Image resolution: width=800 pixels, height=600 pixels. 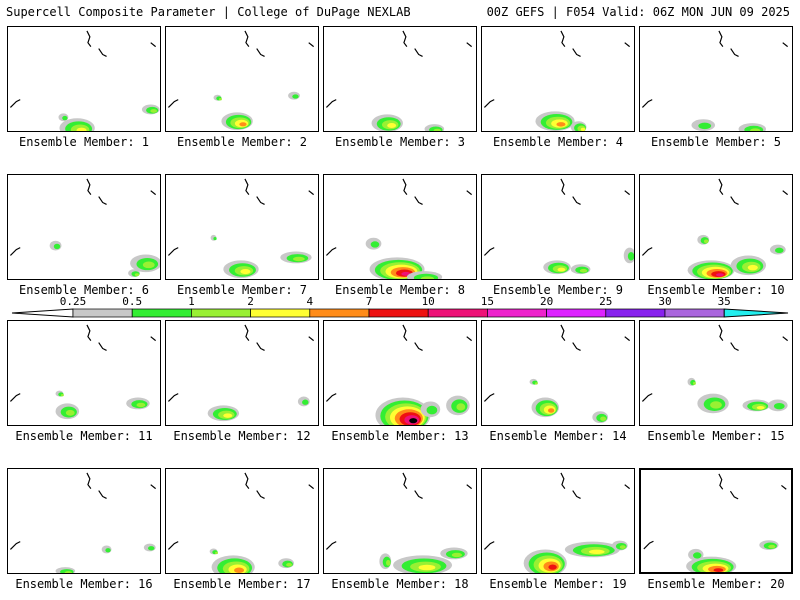 I want to click on colorbar-tick-label: 10, so click(x=428, y=301).